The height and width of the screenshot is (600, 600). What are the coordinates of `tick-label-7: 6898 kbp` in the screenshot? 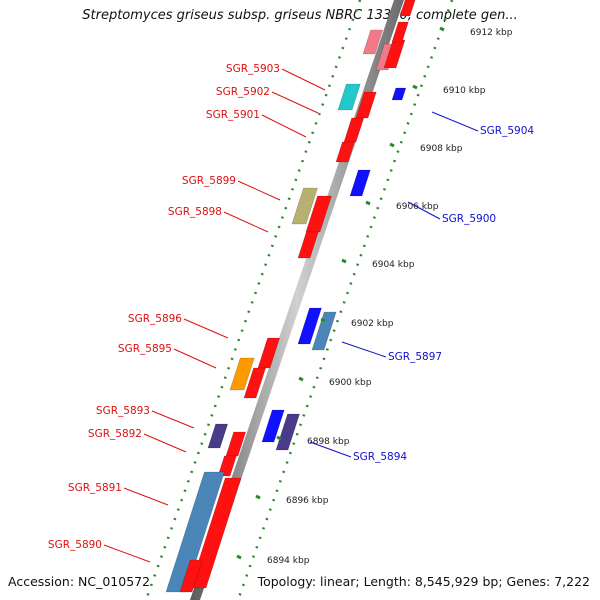 It's located at (328, 442).